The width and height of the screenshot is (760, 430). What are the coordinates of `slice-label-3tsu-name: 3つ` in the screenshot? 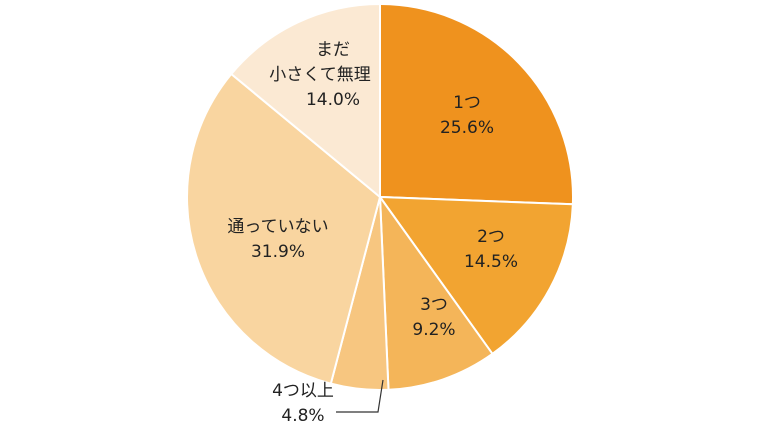 It's located at (434, 305).